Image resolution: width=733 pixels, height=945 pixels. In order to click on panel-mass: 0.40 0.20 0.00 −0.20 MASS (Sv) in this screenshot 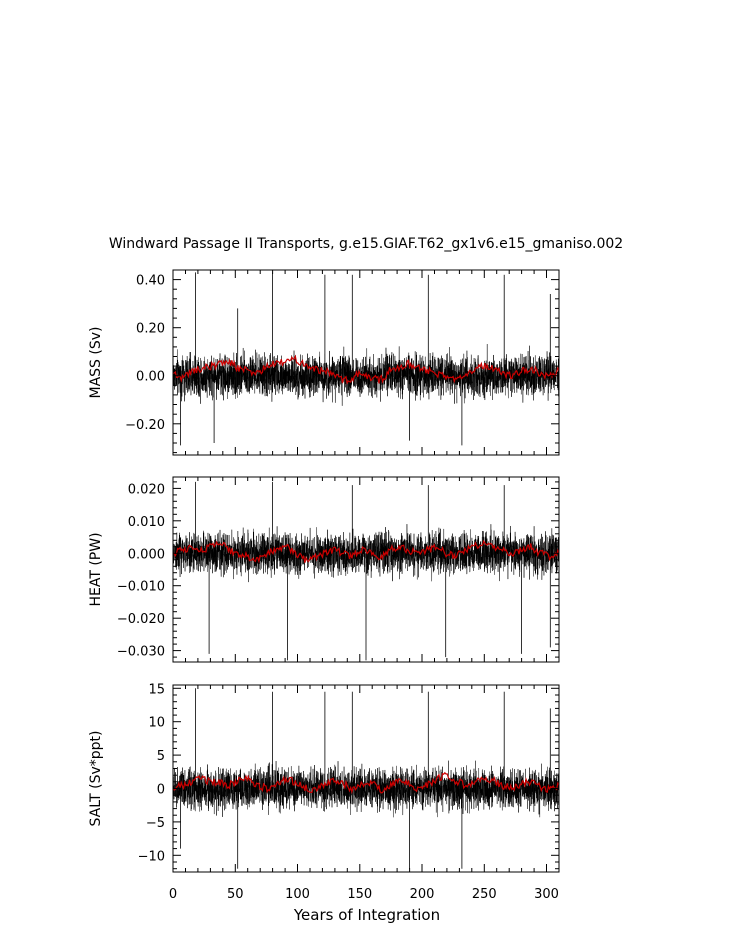, I will do `click(324, 362)`.